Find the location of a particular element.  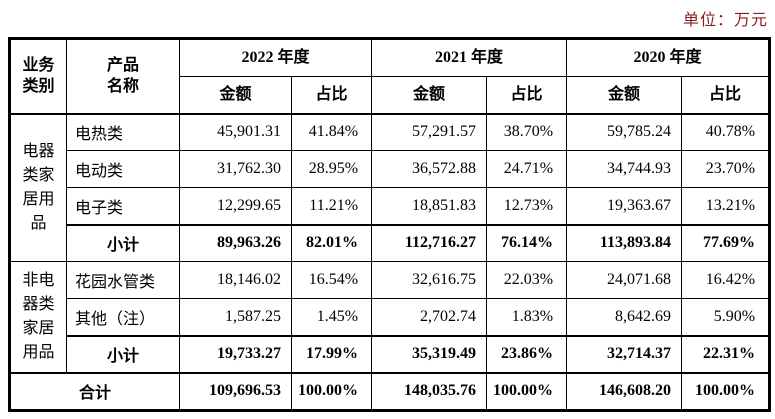

header-amount-2022: 金额 is located at coordinates (235, 95).